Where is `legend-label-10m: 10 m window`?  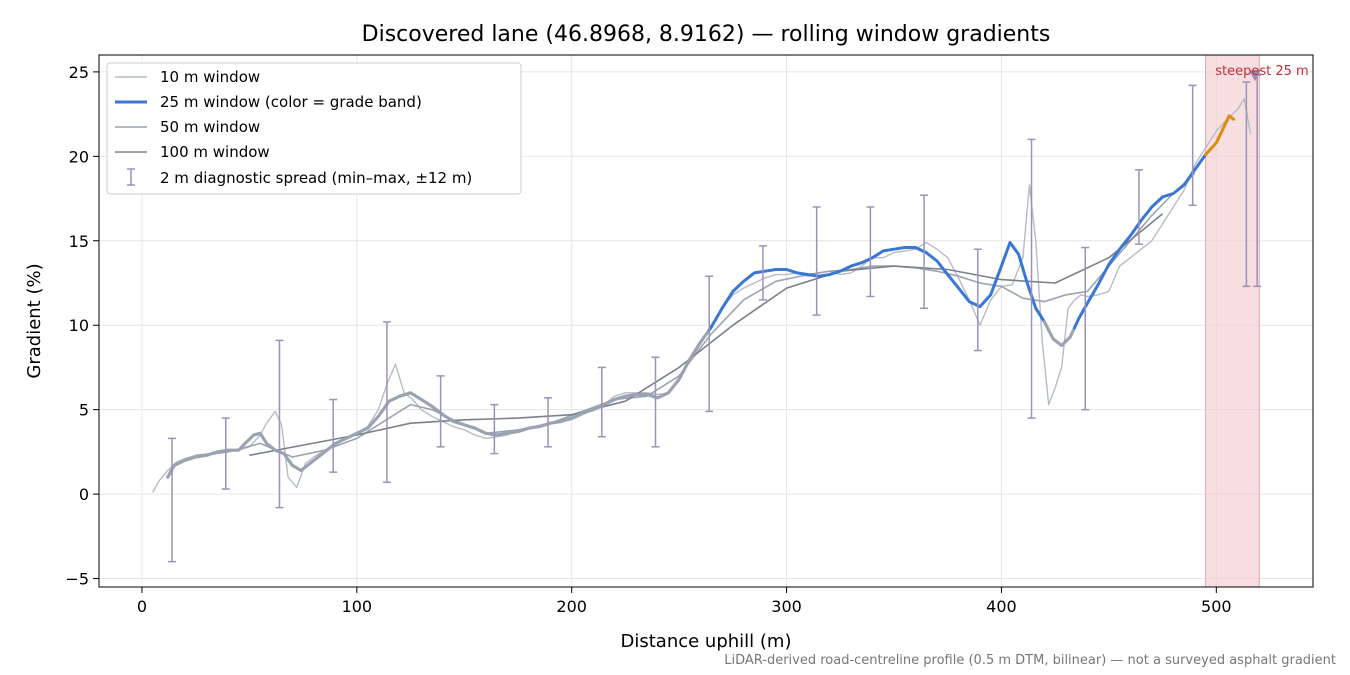 legend-label-10m: 10 m window is located at coordinates (210, 77).